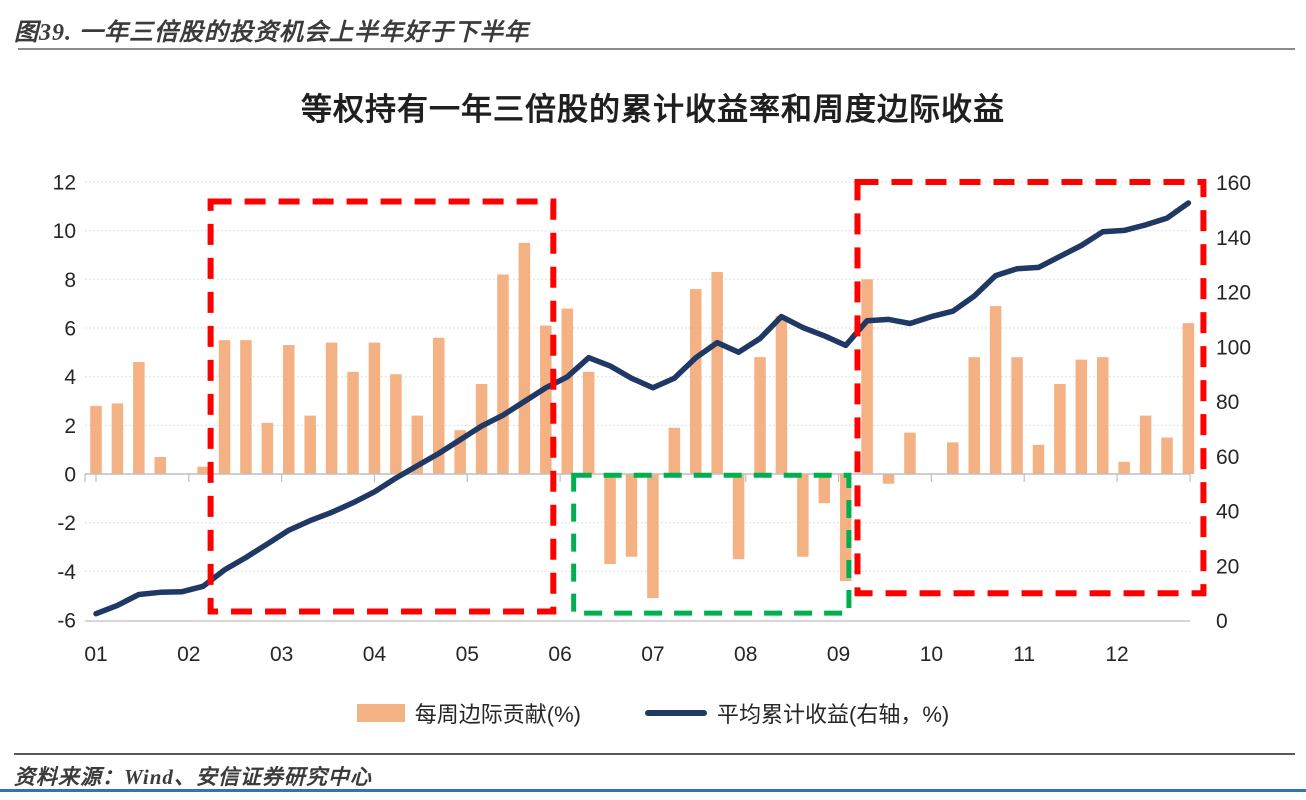  Describe the element at coordinates (70, 377) in the screenshot. I see `left-axis-tick: 4` at that location.